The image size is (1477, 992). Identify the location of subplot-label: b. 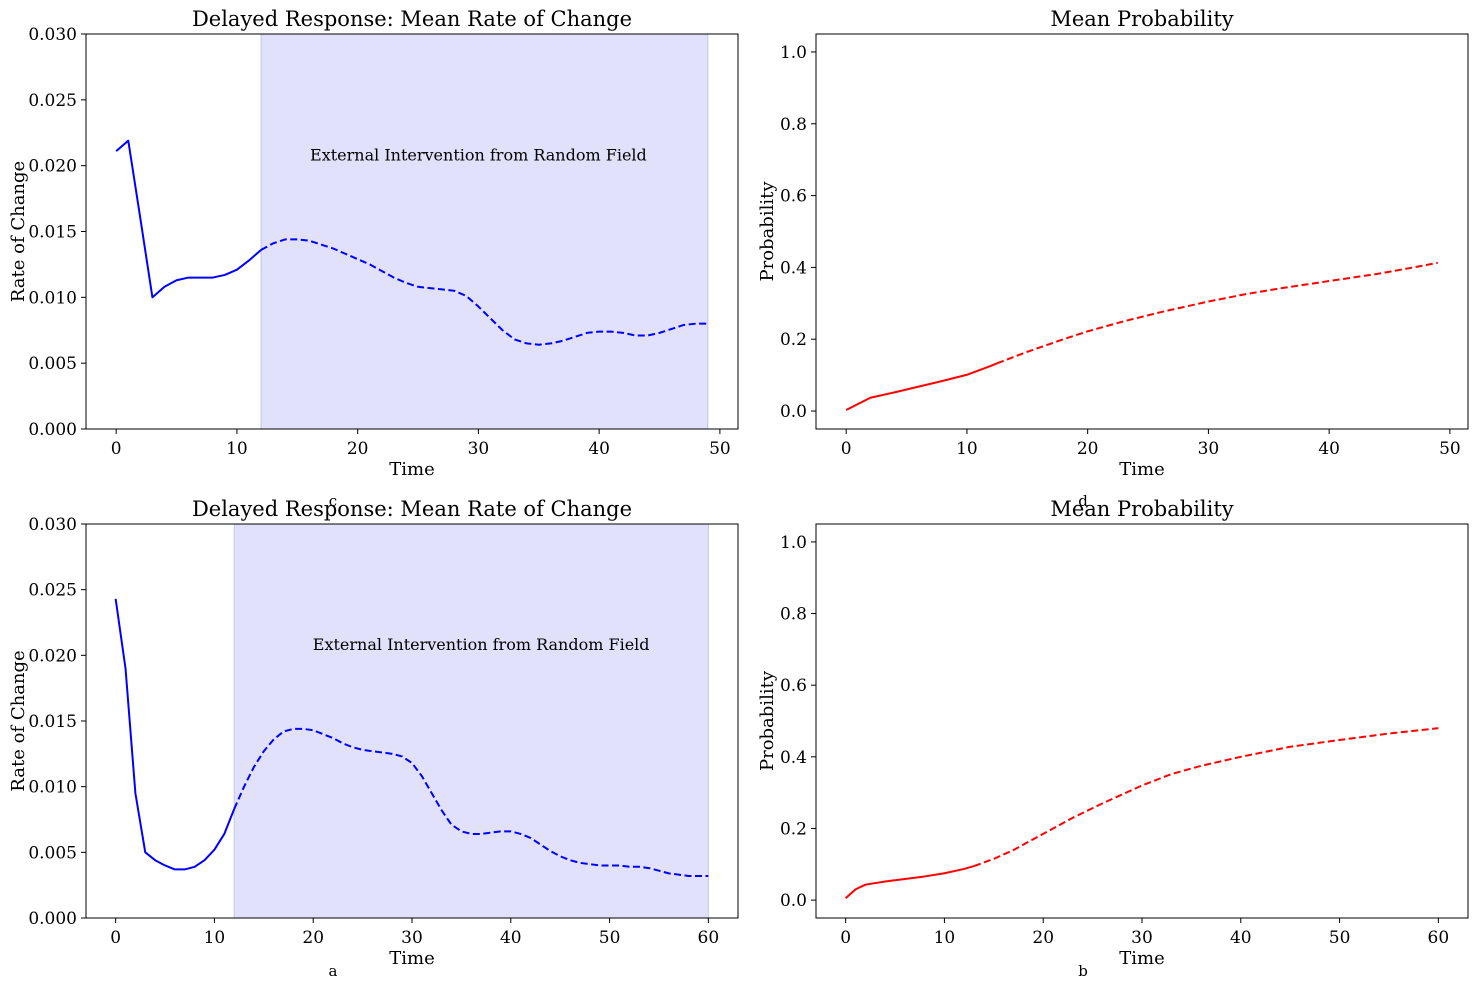
(1083, 971).